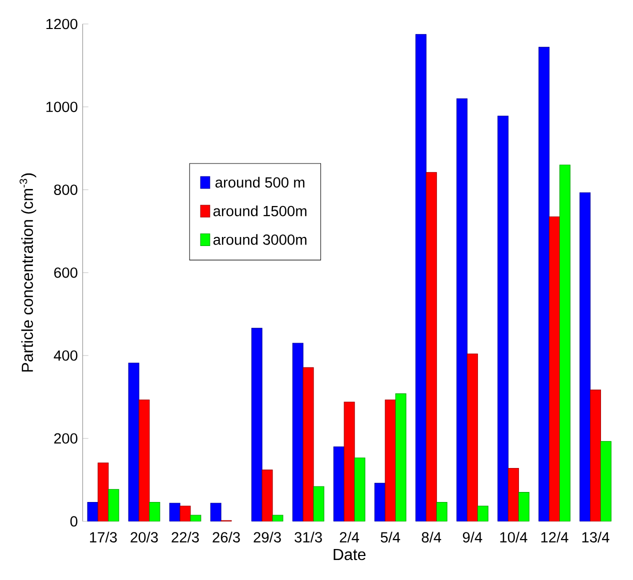  I want to click on y-tick-label: 600, so click(66, 272).